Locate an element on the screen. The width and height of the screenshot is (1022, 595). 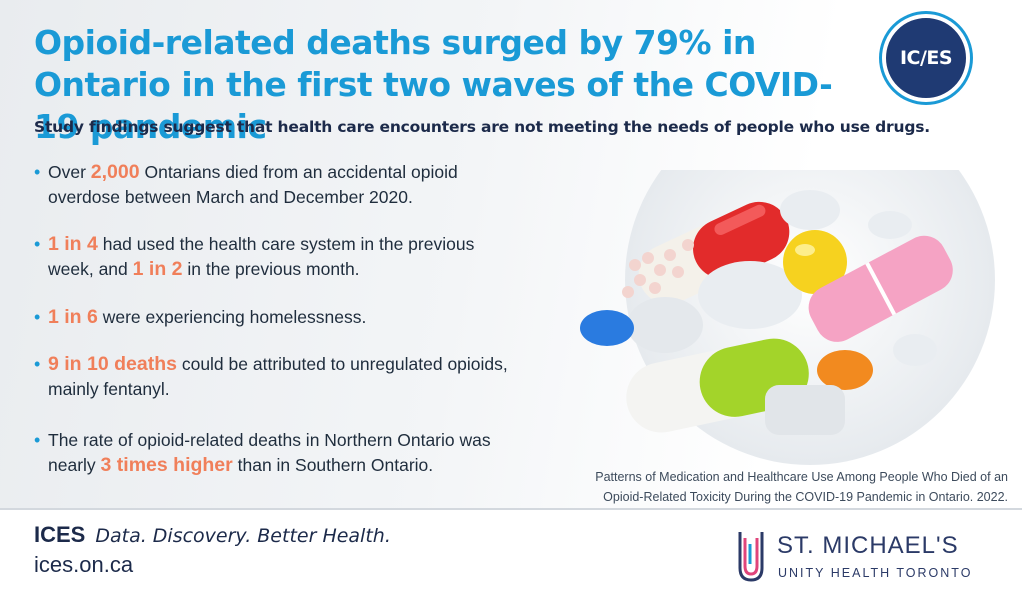
pill-orange-icon is located at coordinates (845, 370).